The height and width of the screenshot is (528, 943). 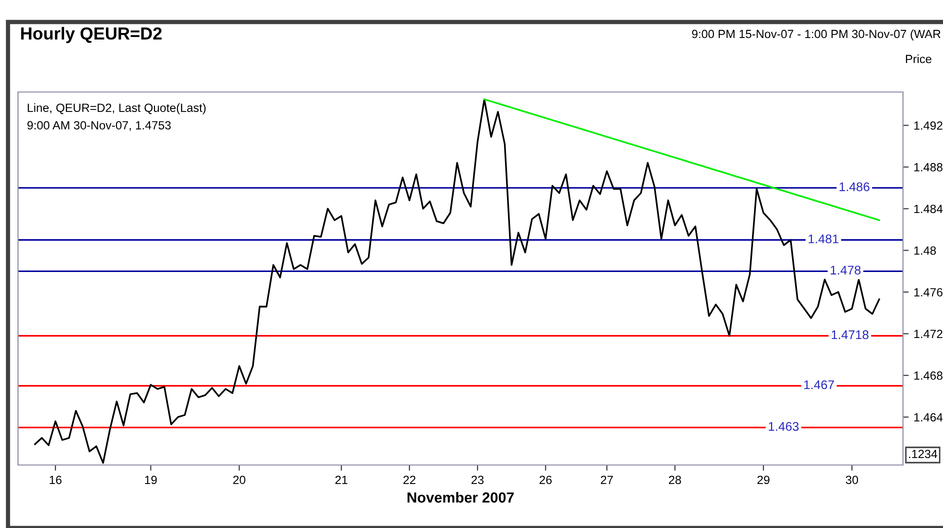 I want to click on y-tick-label: 1.488, so click(x=928, y=167).